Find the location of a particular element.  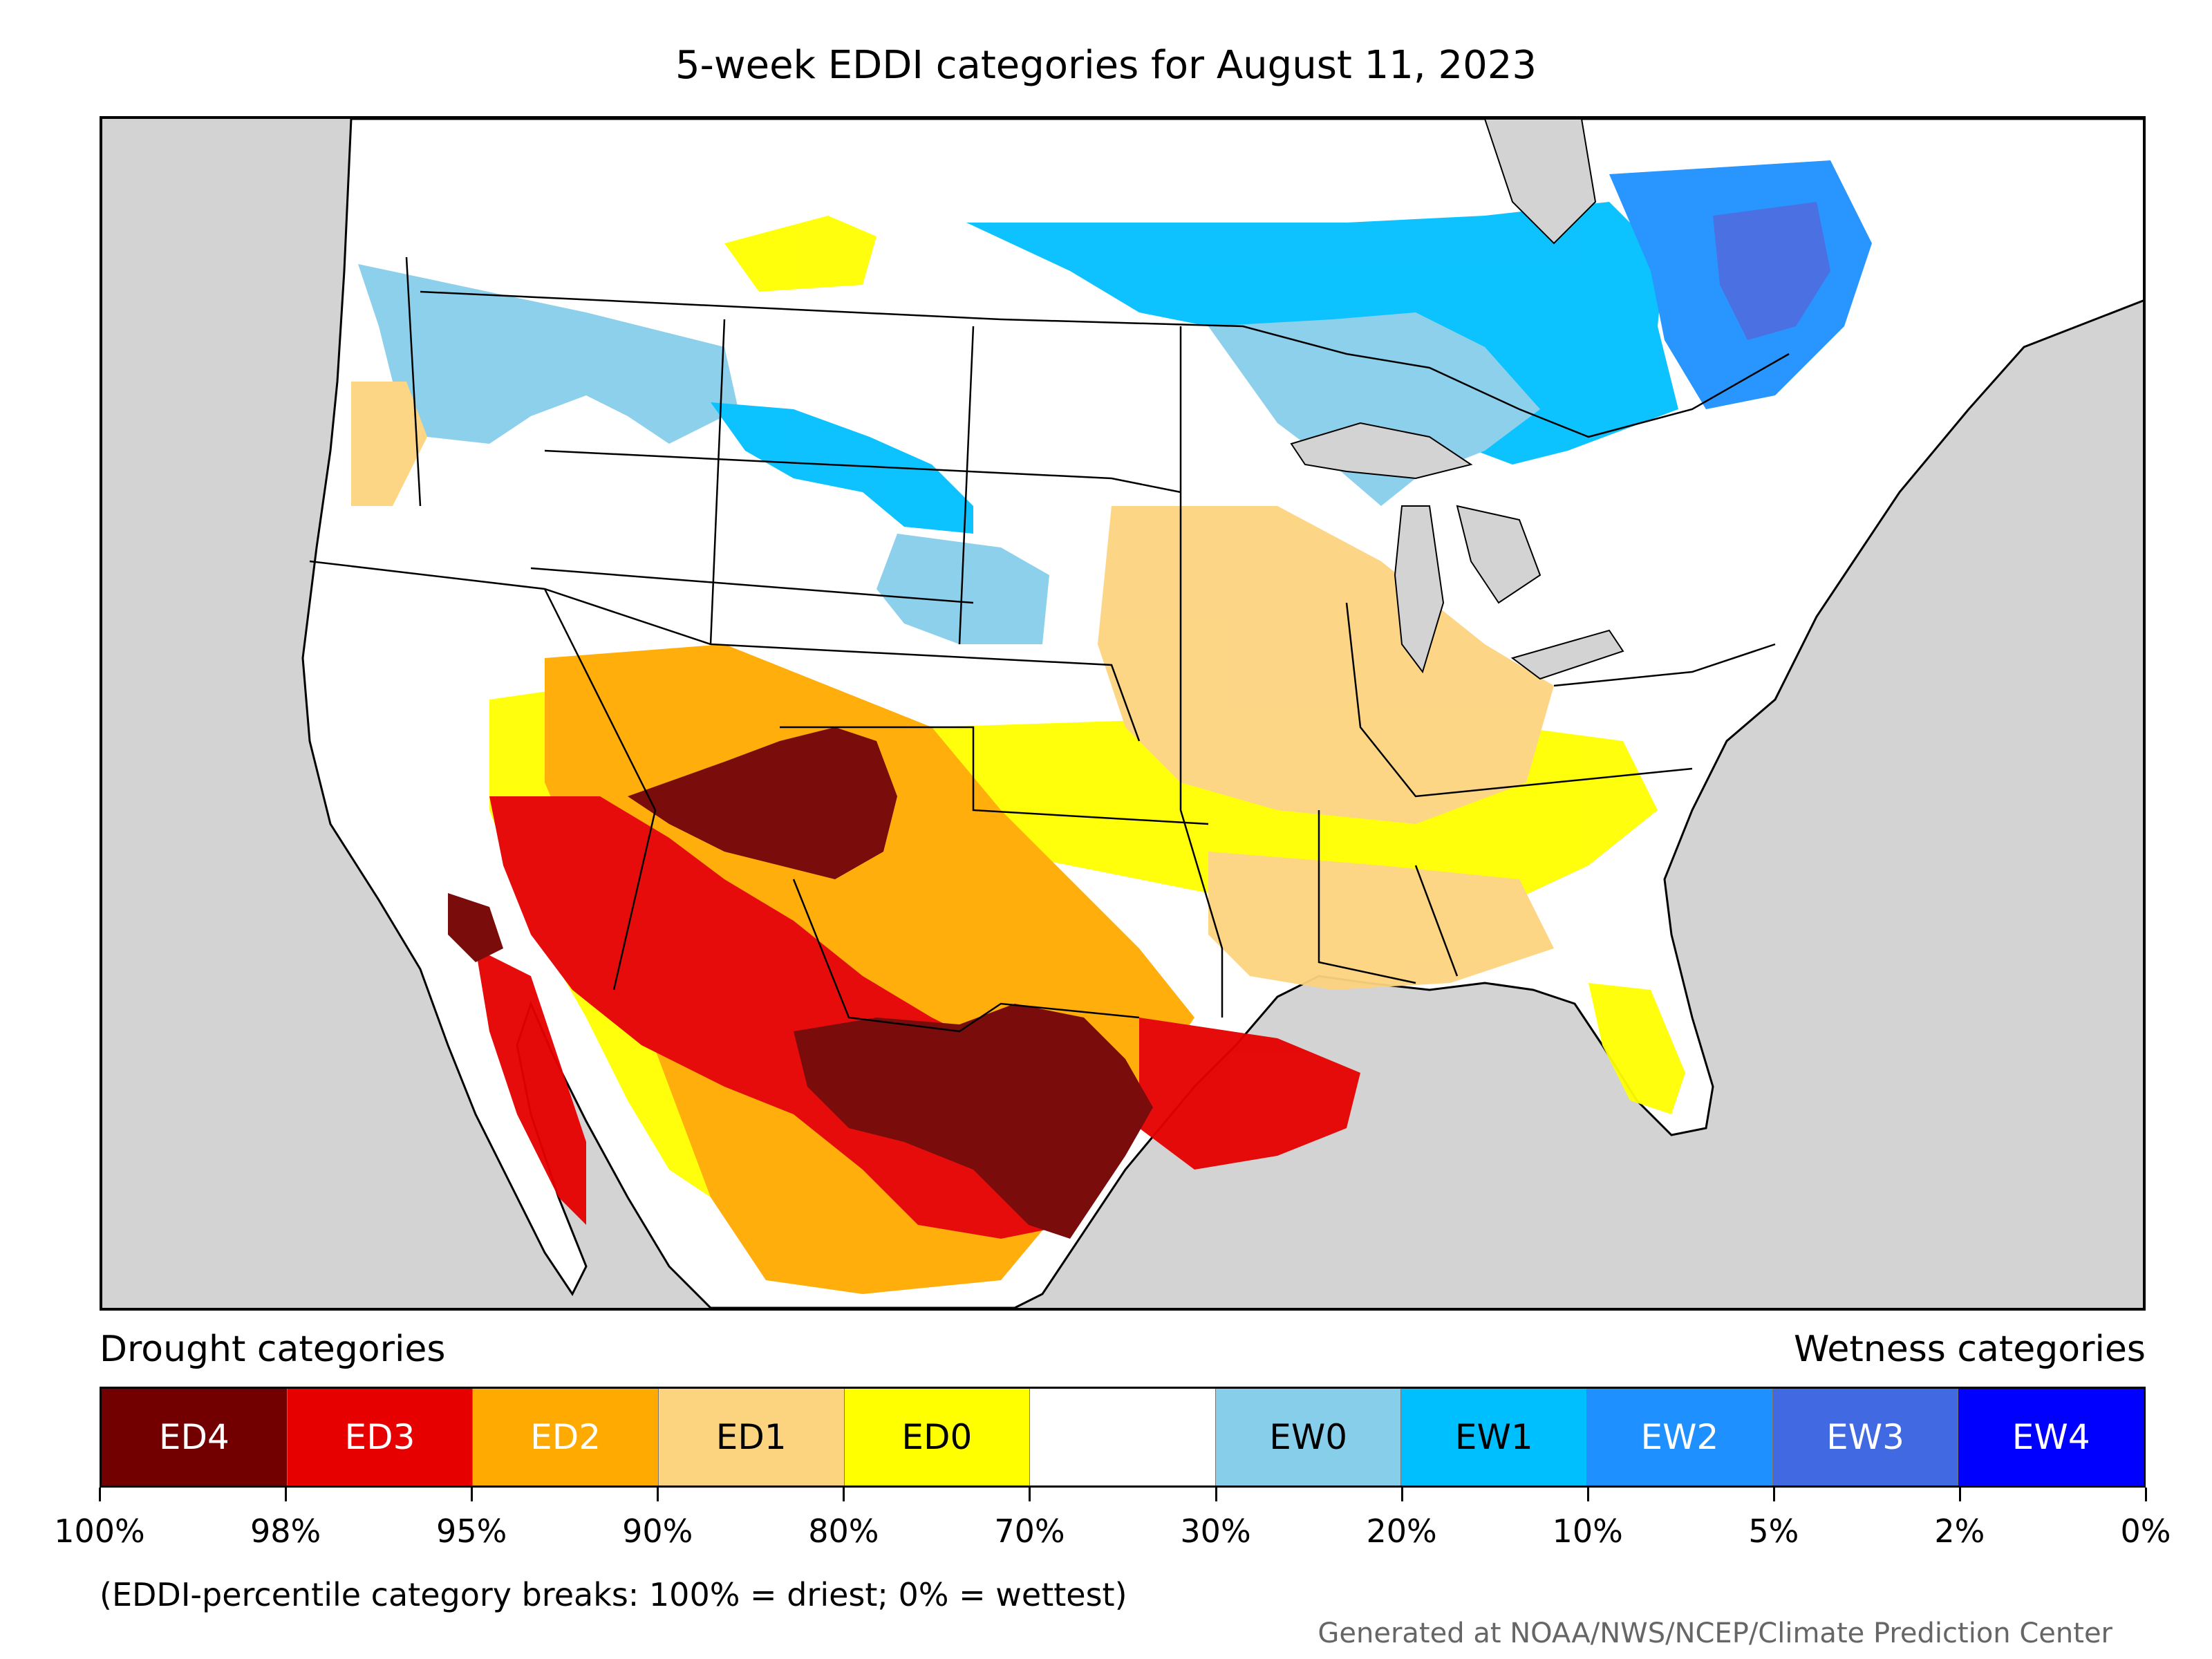

category-colorbar: ED4 ED3 ED2 ED1 ED0 EW0 EW1 EW2 EW3 EW4 is located at coordinates (1123, 1437).